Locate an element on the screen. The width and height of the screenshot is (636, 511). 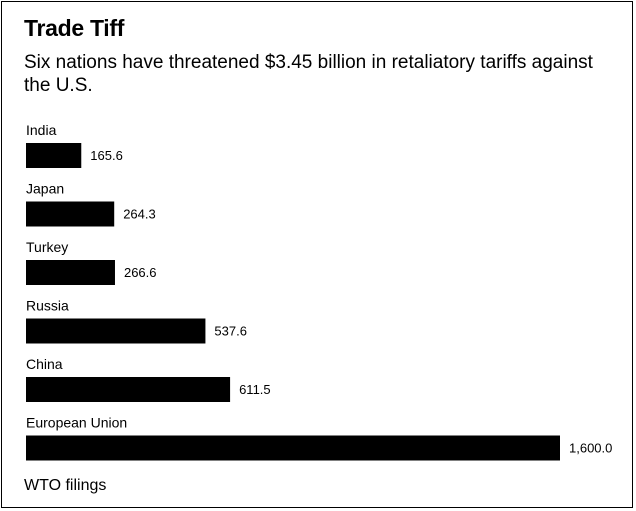
category-label-china: China is located at coordinates (44, 364).